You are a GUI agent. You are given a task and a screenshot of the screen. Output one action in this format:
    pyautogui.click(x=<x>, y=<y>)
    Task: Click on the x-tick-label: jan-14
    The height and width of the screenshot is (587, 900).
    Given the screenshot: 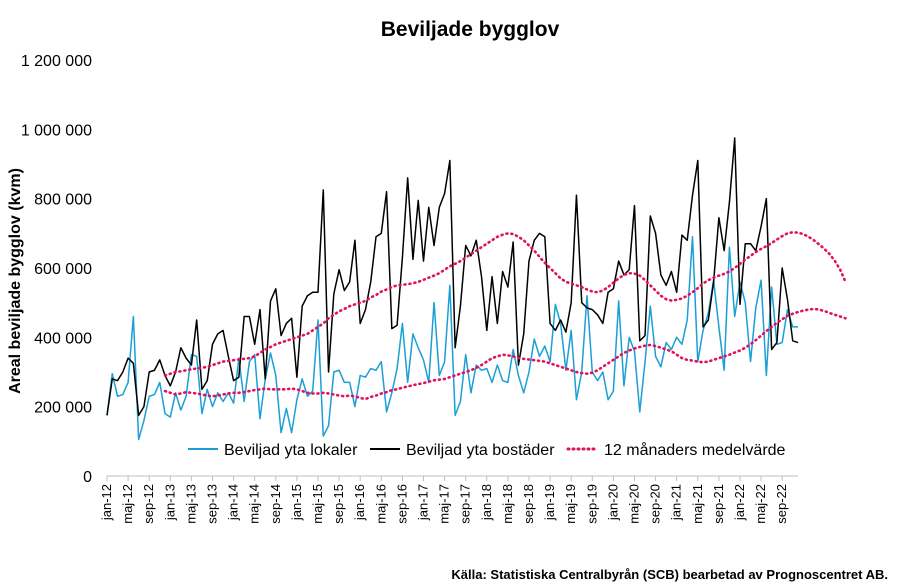 What is the action you would take?
    pyautogui.click(x=233, y=502)
    